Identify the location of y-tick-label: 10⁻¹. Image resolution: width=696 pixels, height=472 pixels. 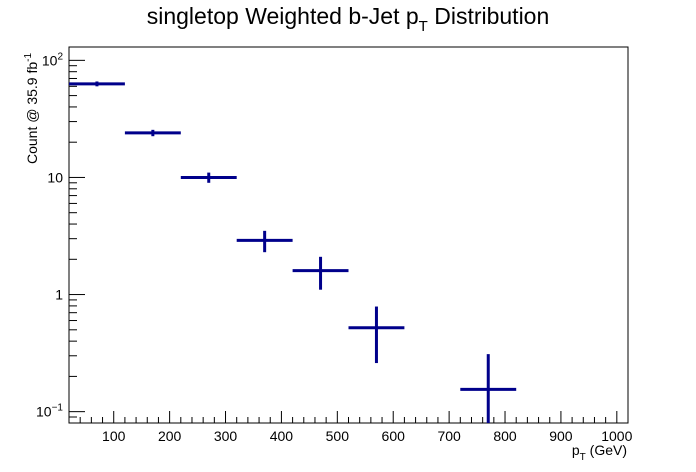
(49, 411).